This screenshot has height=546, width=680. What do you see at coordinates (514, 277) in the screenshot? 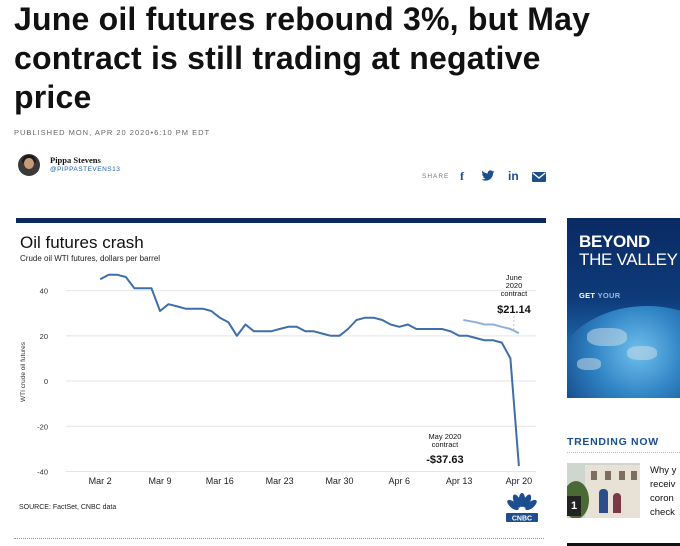
I see `june-contract-annotation-line: June` at bounding box center [514, 277].